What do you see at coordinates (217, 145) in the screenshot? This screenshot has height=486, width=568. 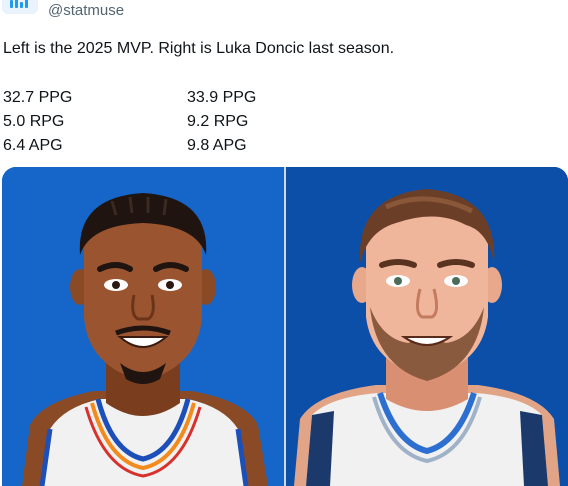 I see `stat-line: 9.8 APG` at bounding box center [217, 145].